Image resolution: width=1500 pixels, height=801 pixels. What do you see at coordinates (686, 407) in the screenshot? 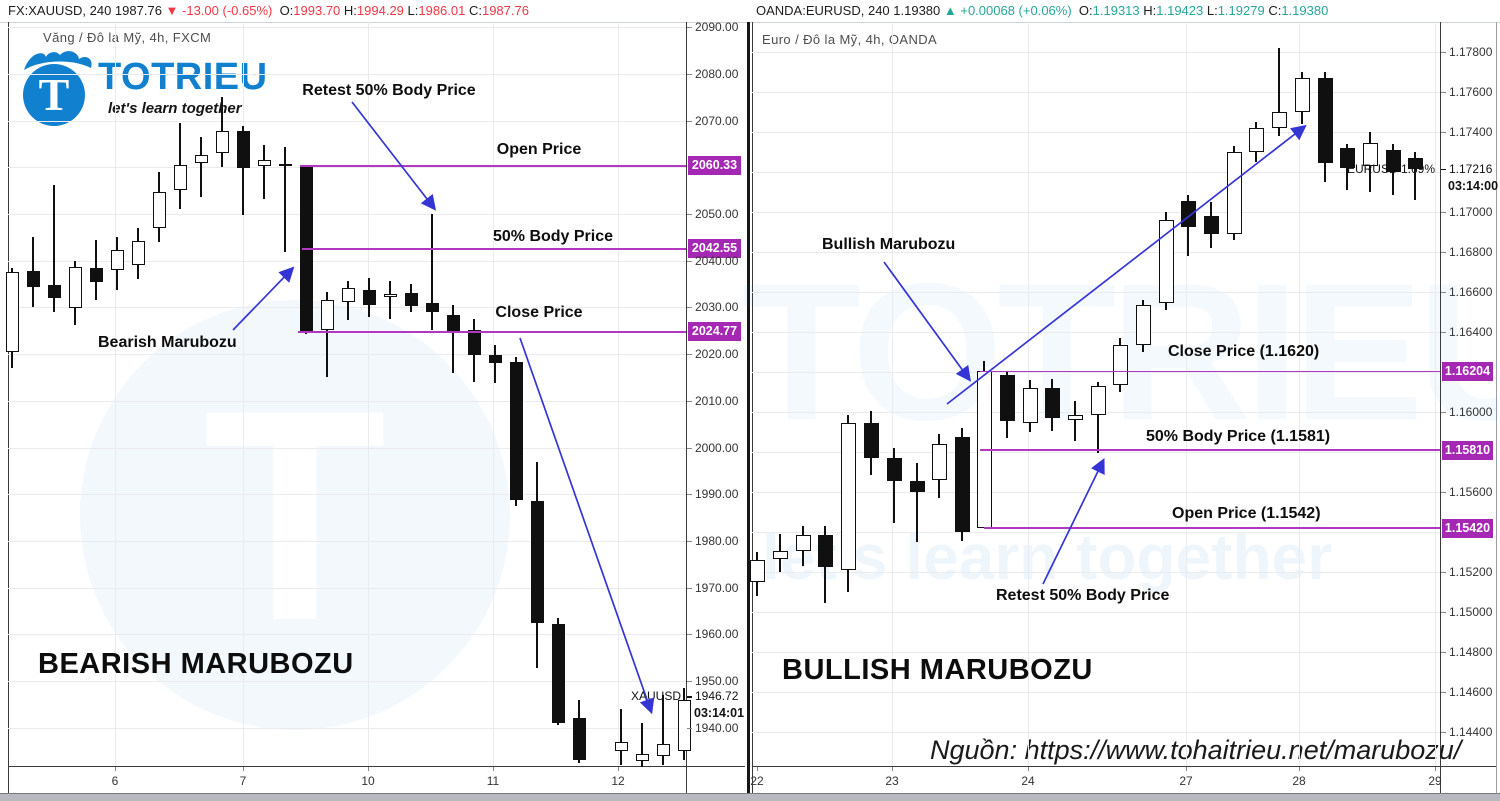
I see `left-price-axis-line` at bounding box center [686, 407].